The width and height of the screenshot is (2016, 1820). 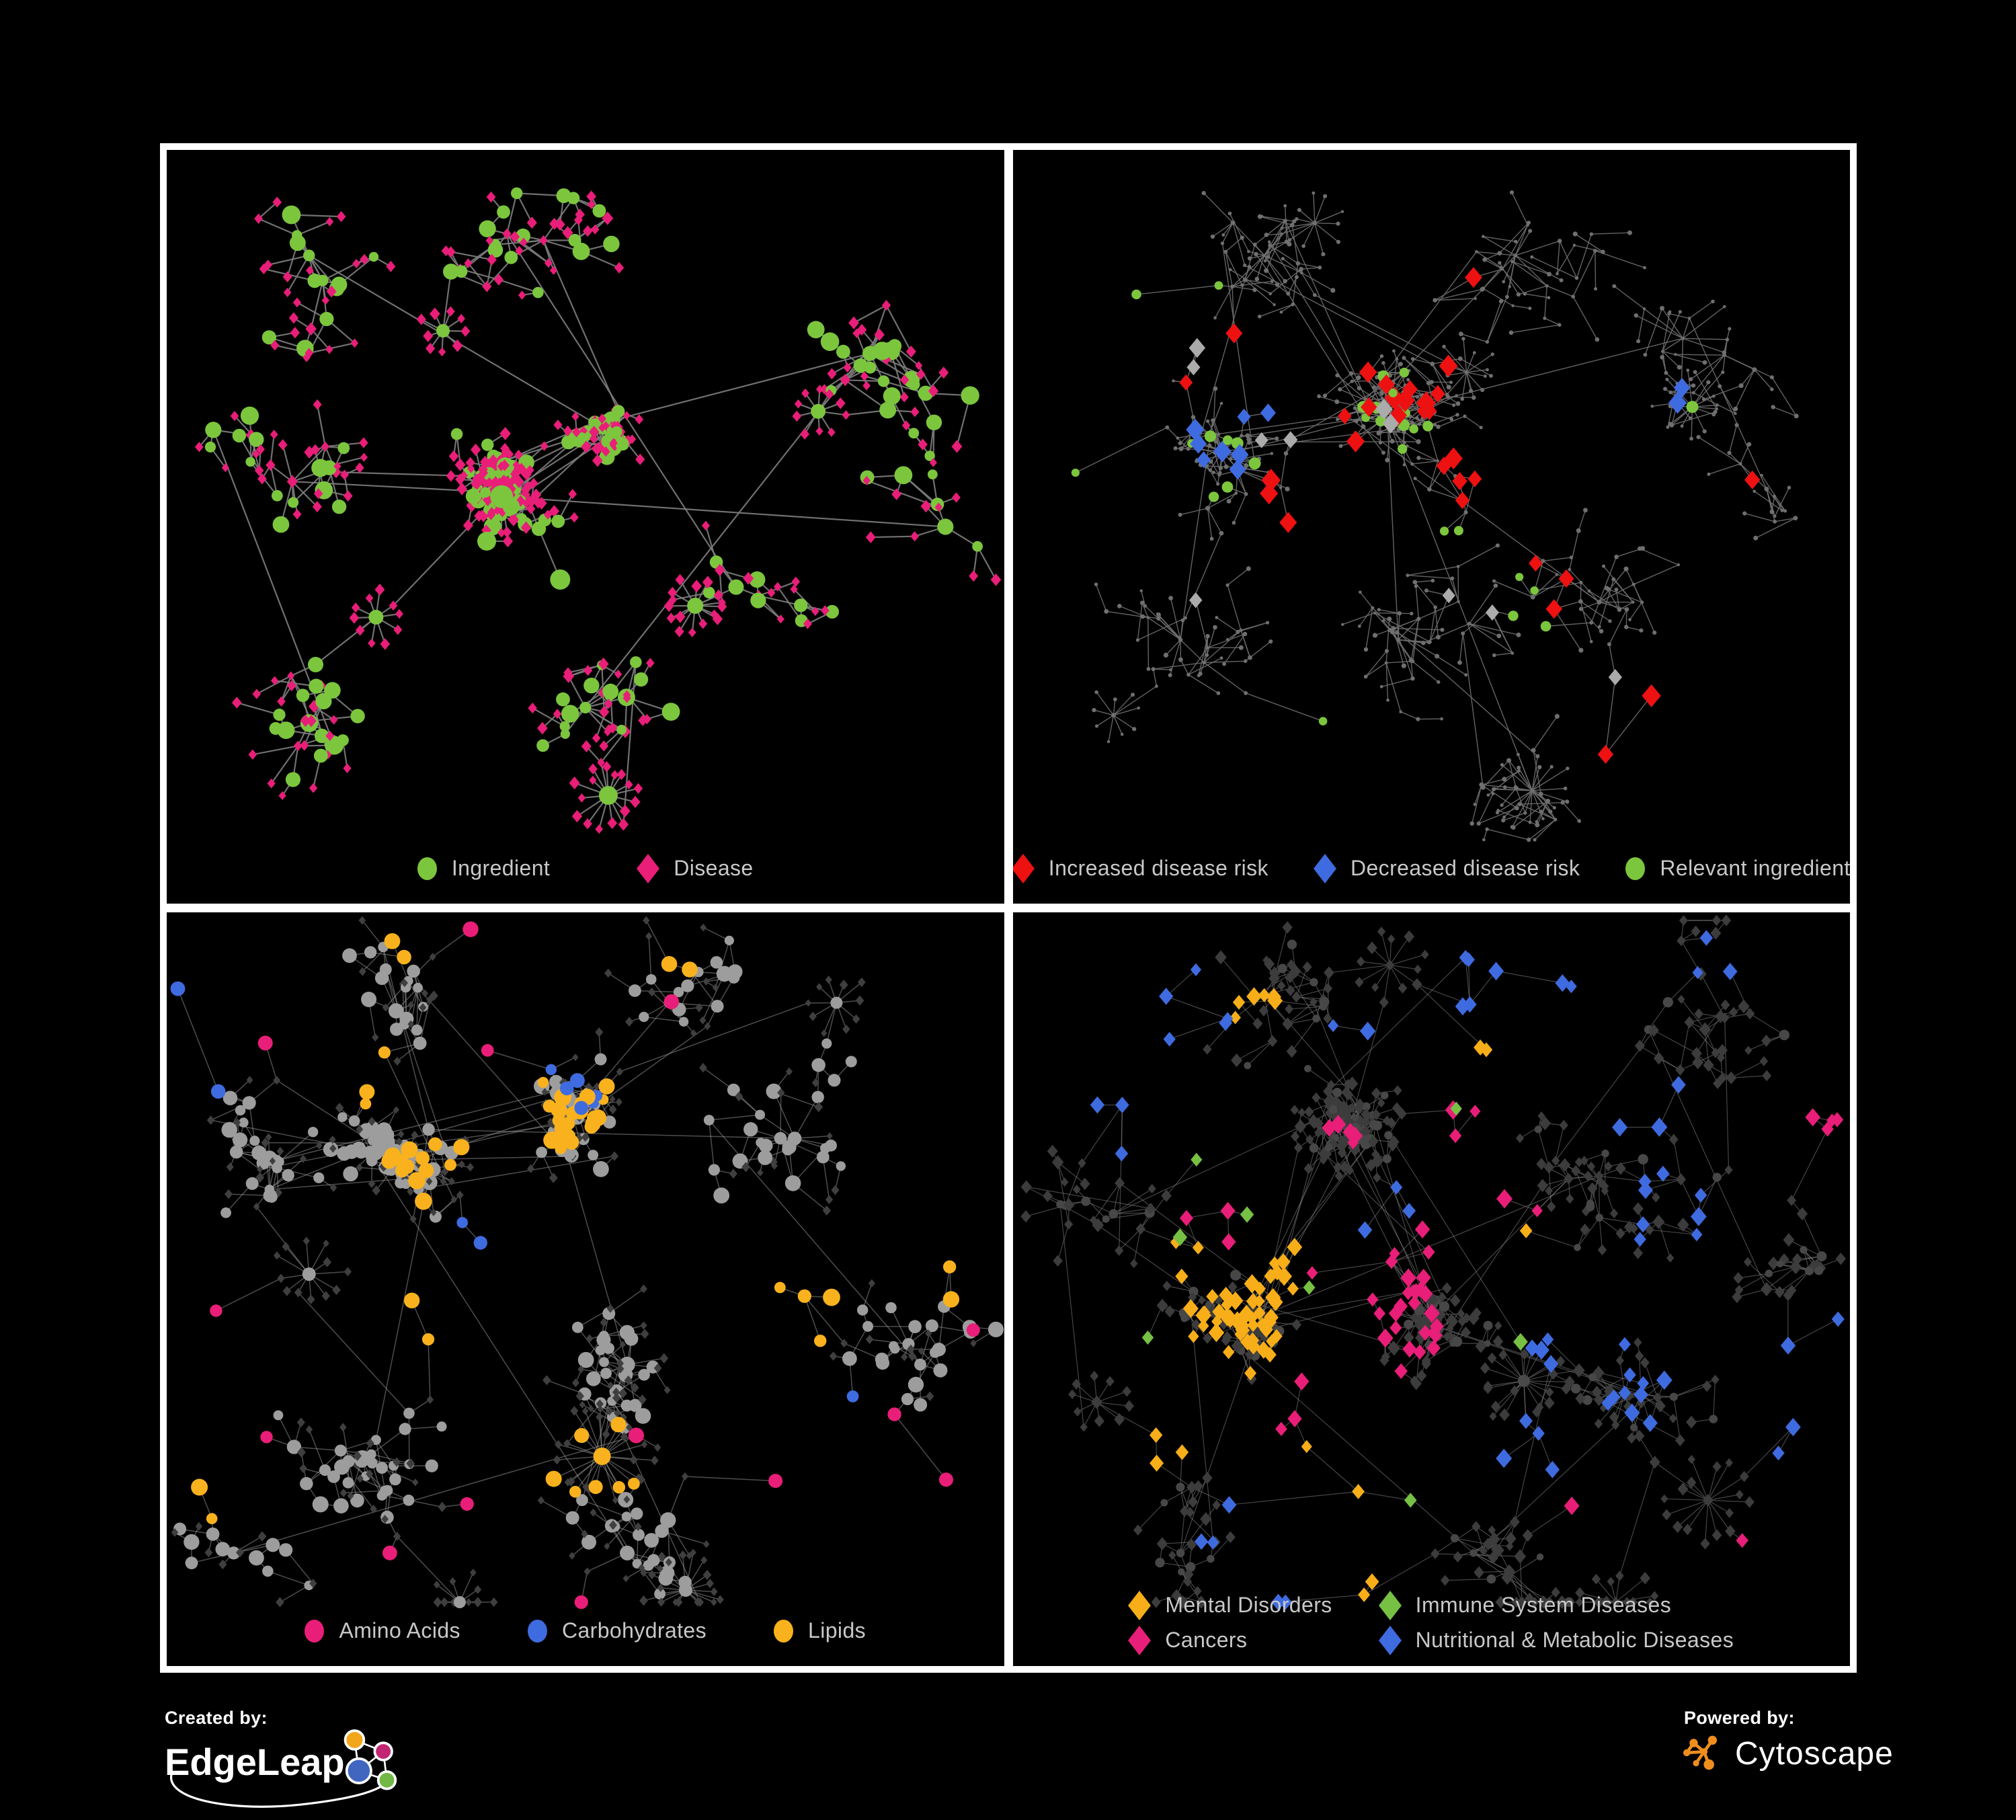 I want to click on legend-label: Amino Acids, so click(x=399, y=1630).